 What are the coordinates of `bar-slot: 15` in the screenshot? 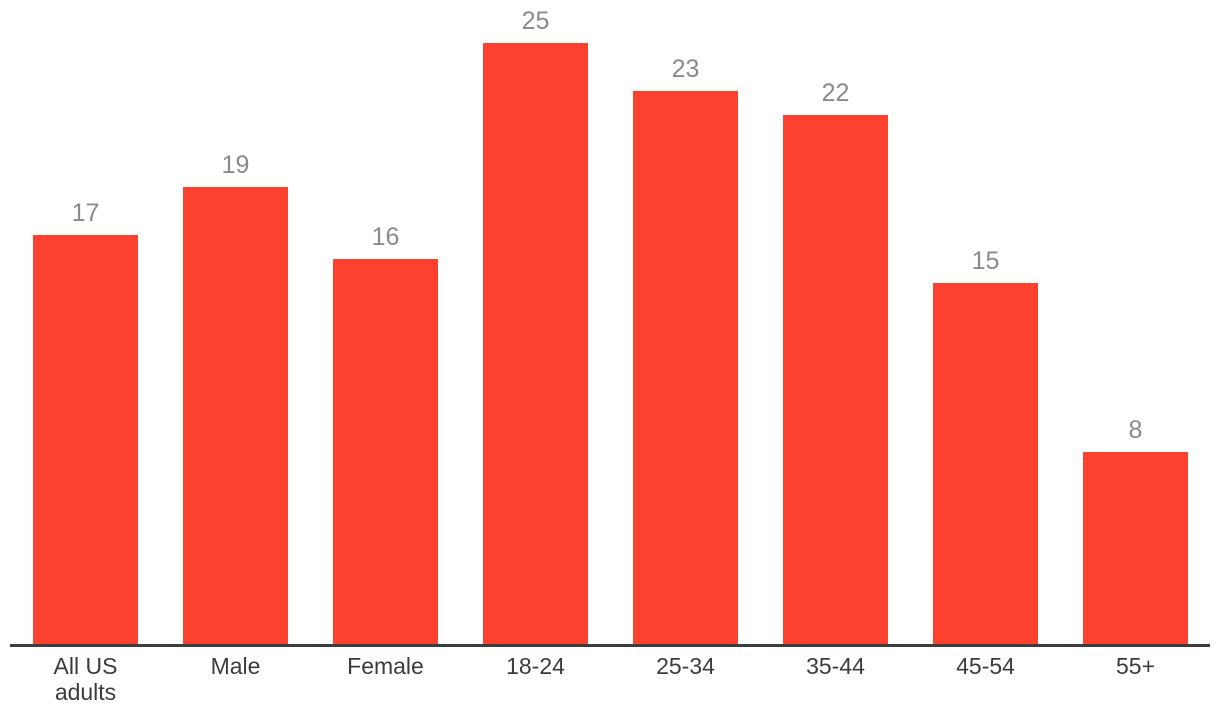 It's located at (985, 445).